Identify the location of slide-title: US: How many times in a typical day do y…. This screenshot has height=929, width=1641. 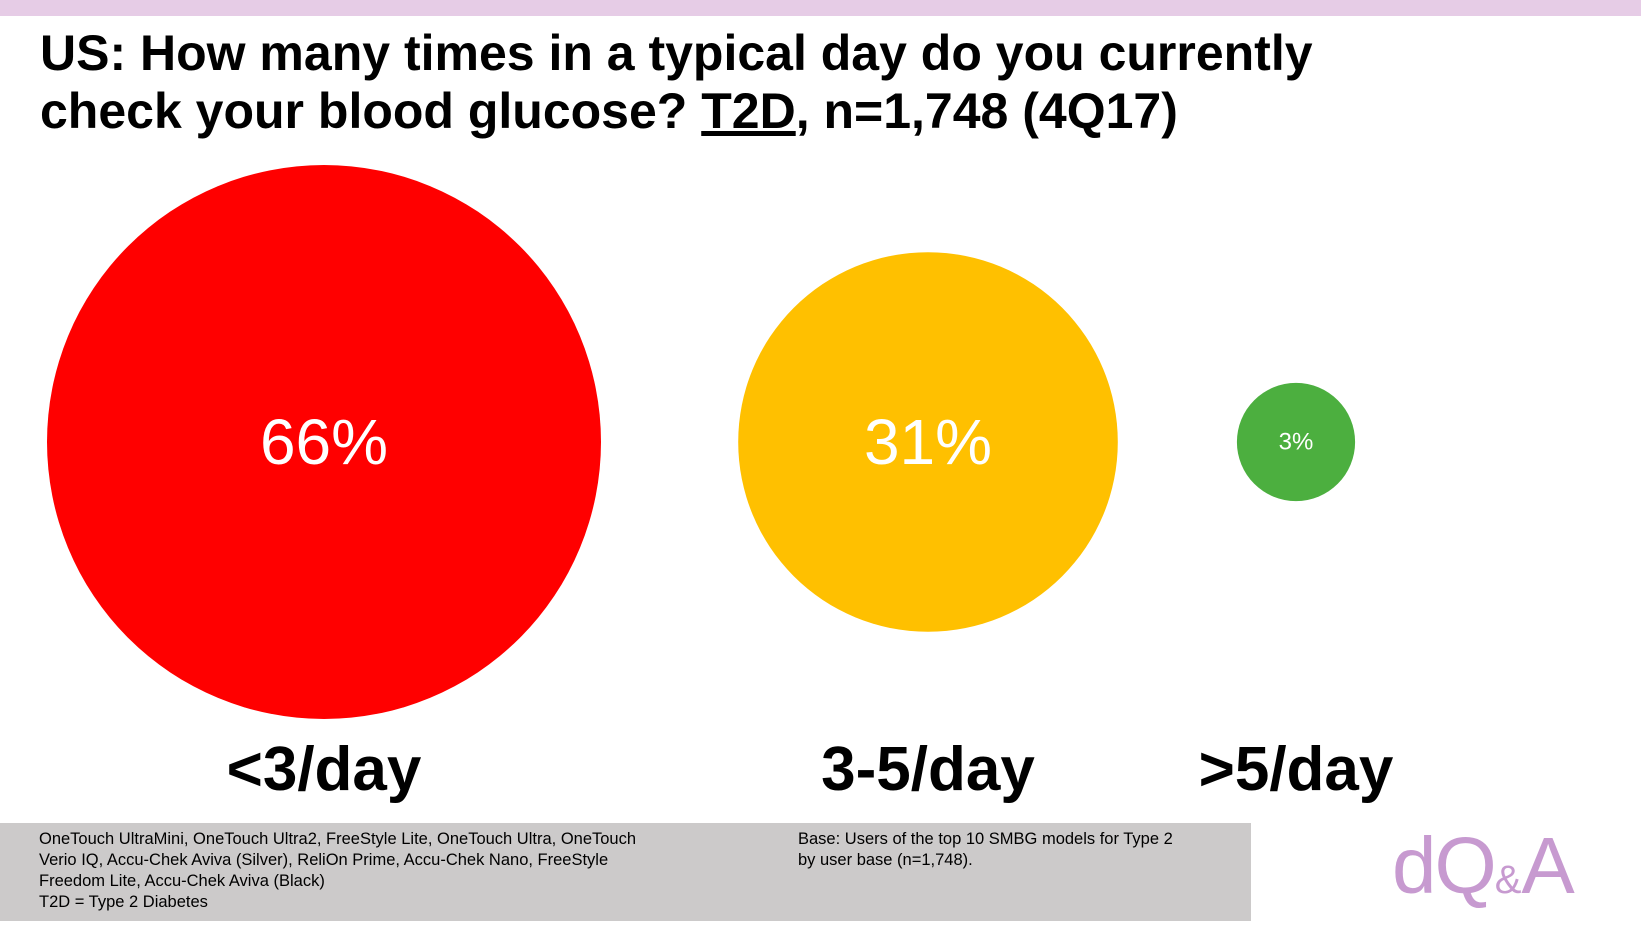
(820, 82).